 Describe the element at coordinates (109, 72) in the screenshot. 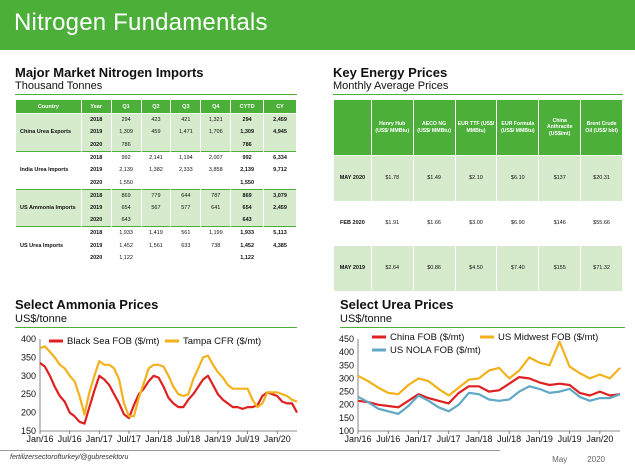

I see `imports-title: Major Market Nitrogen Imports` at that location.